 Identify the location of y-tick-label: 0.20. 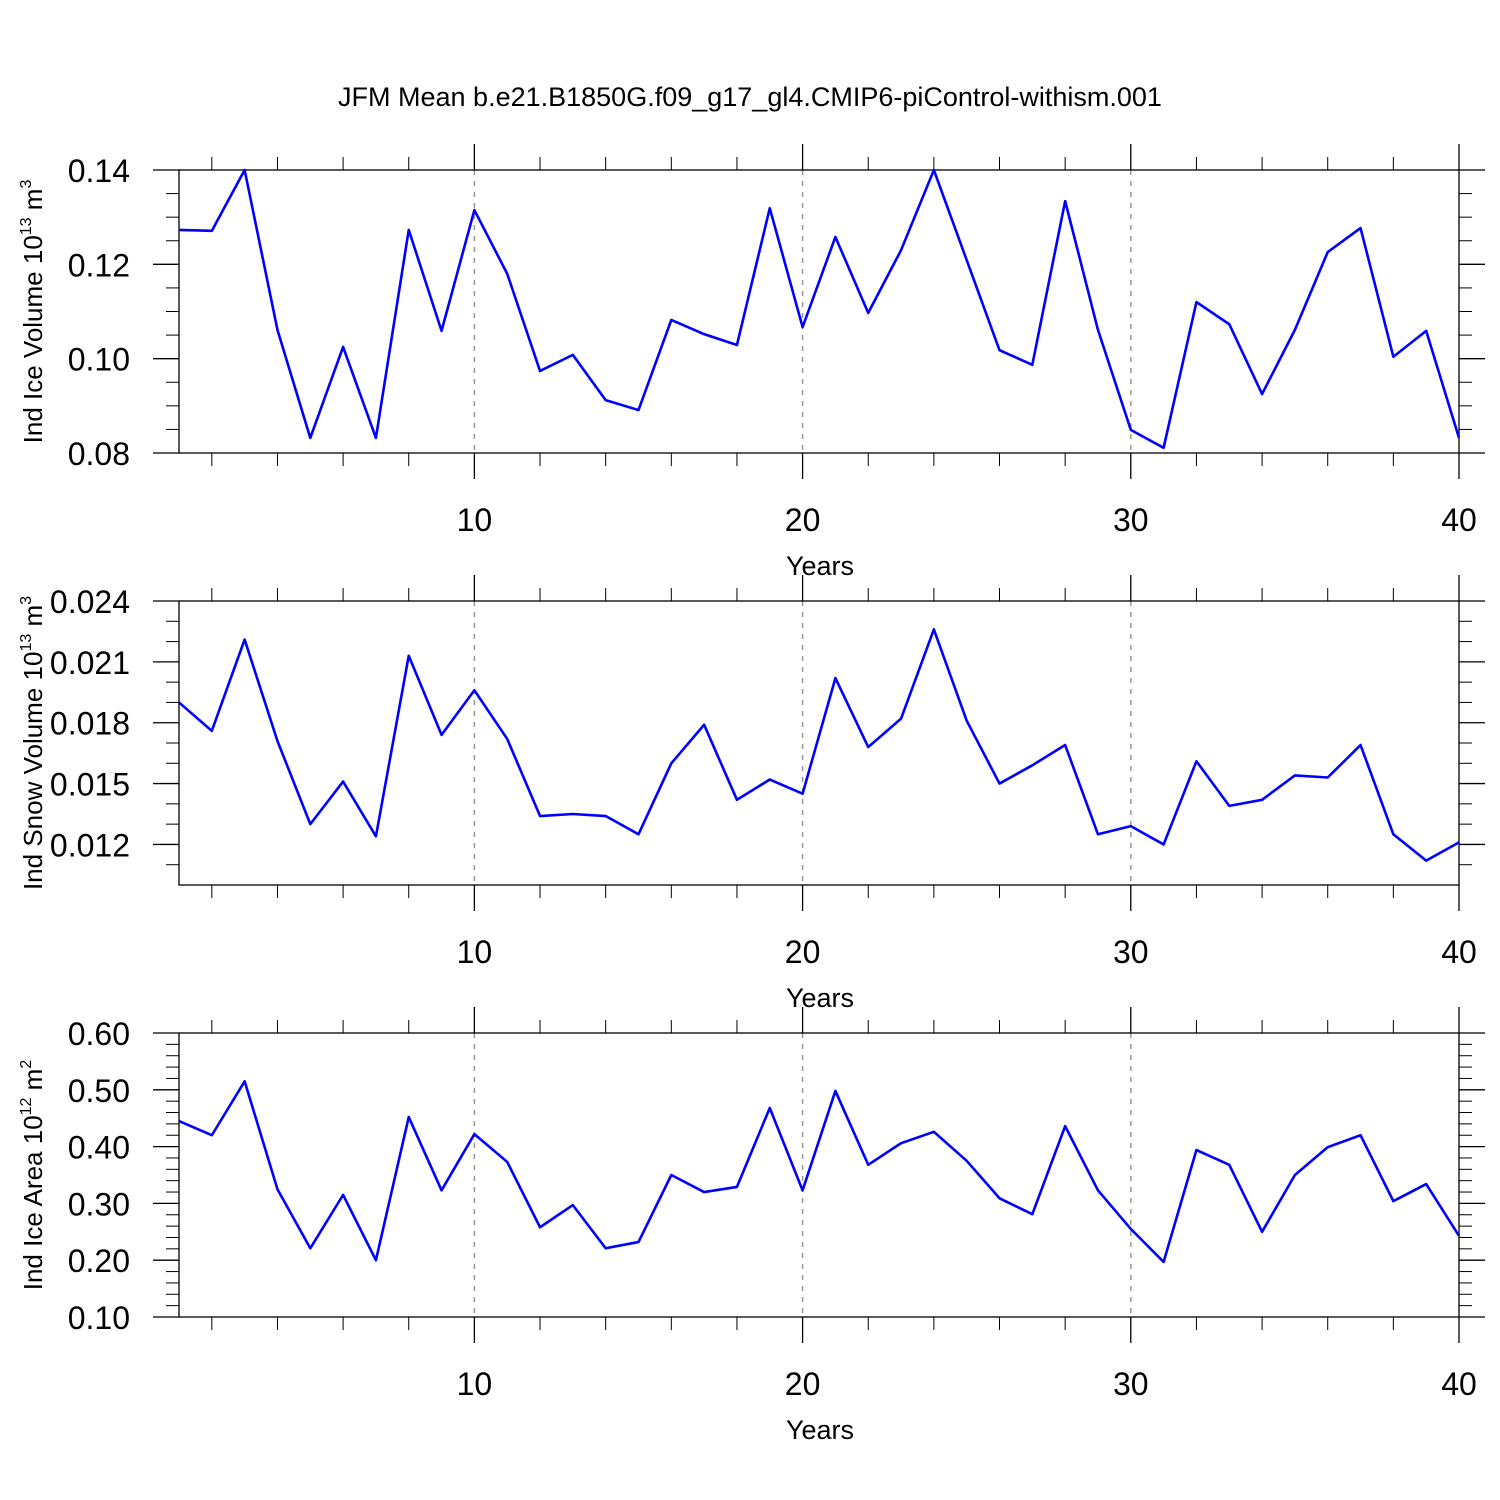
(99, 1261).